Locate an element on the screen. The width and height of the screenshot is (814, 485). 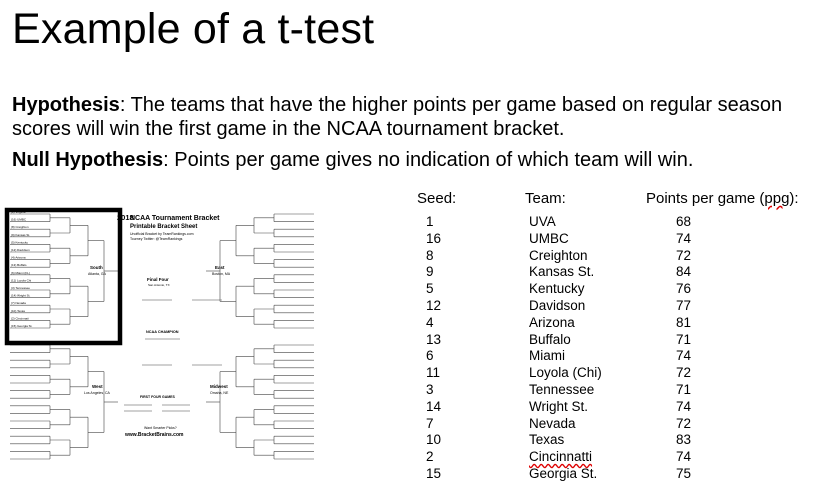
team-cell: Kentucky is located at coordinates (557, 289).